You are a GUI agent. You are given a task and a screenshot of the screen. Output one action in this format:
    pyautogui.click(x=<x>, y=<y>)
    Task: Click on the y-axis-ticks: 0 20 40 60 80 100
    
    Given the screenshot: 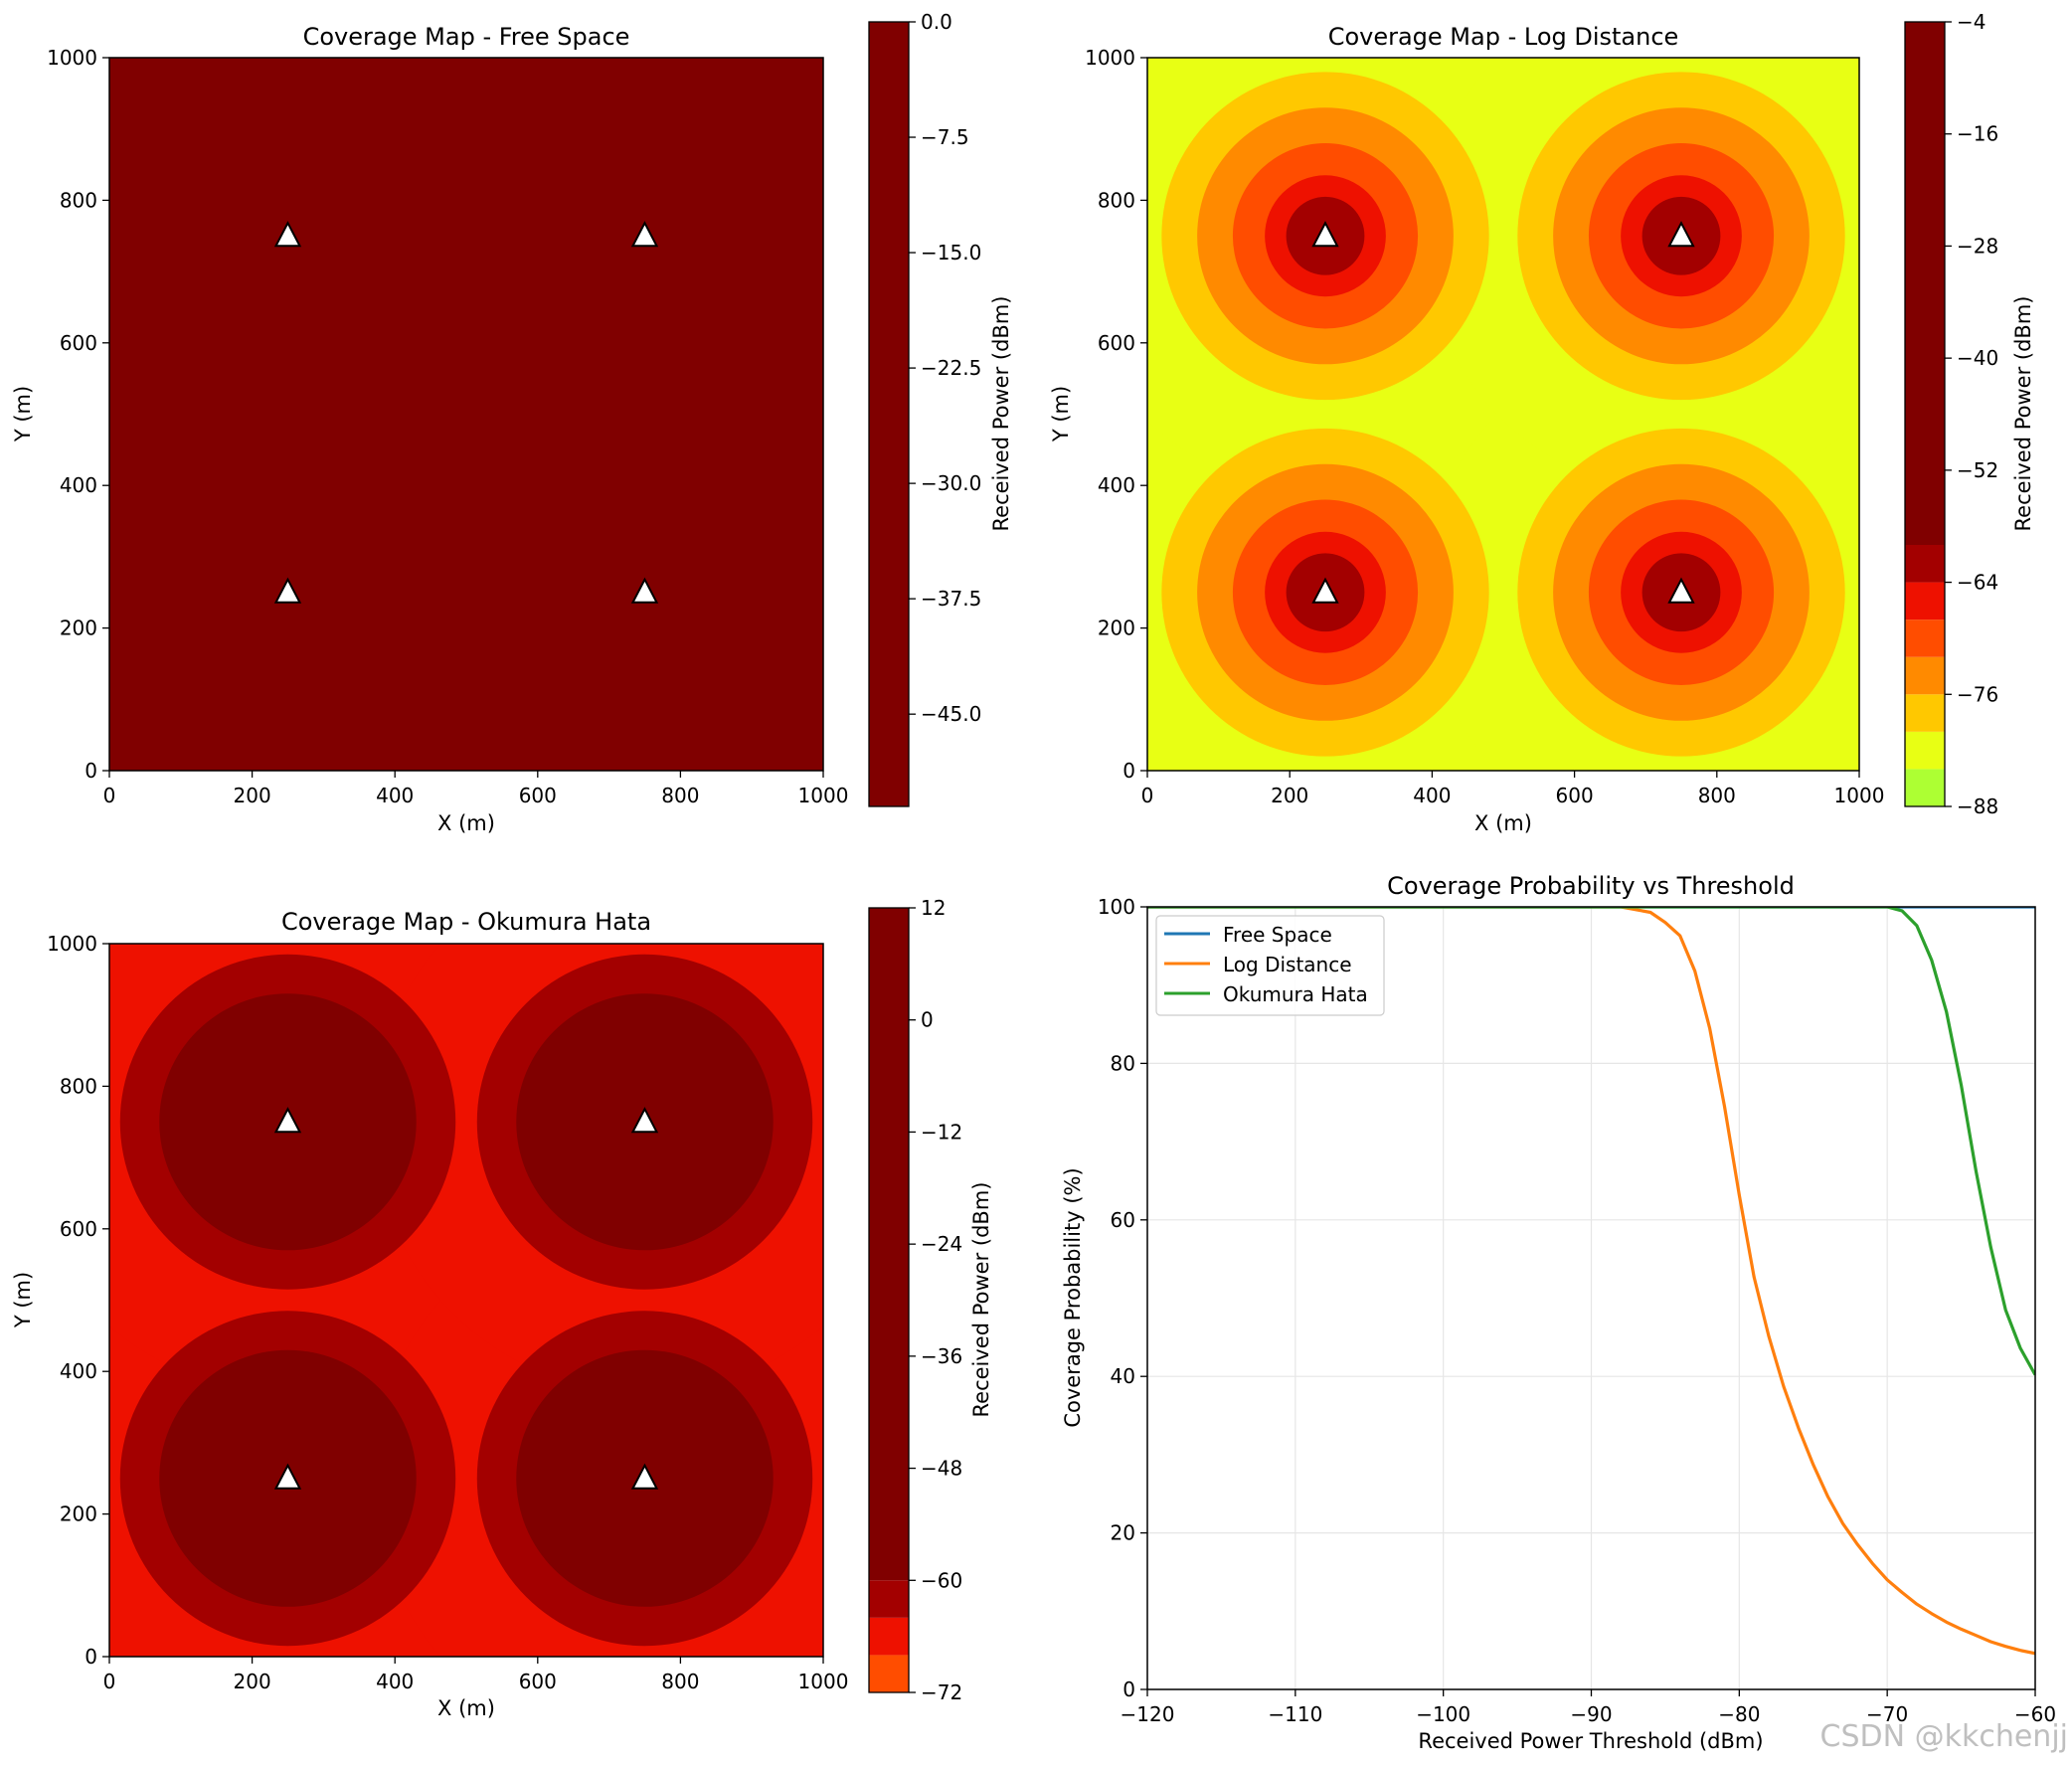 What is the action you would take?
    pyautogui.click(x=1123, y=1298)
    